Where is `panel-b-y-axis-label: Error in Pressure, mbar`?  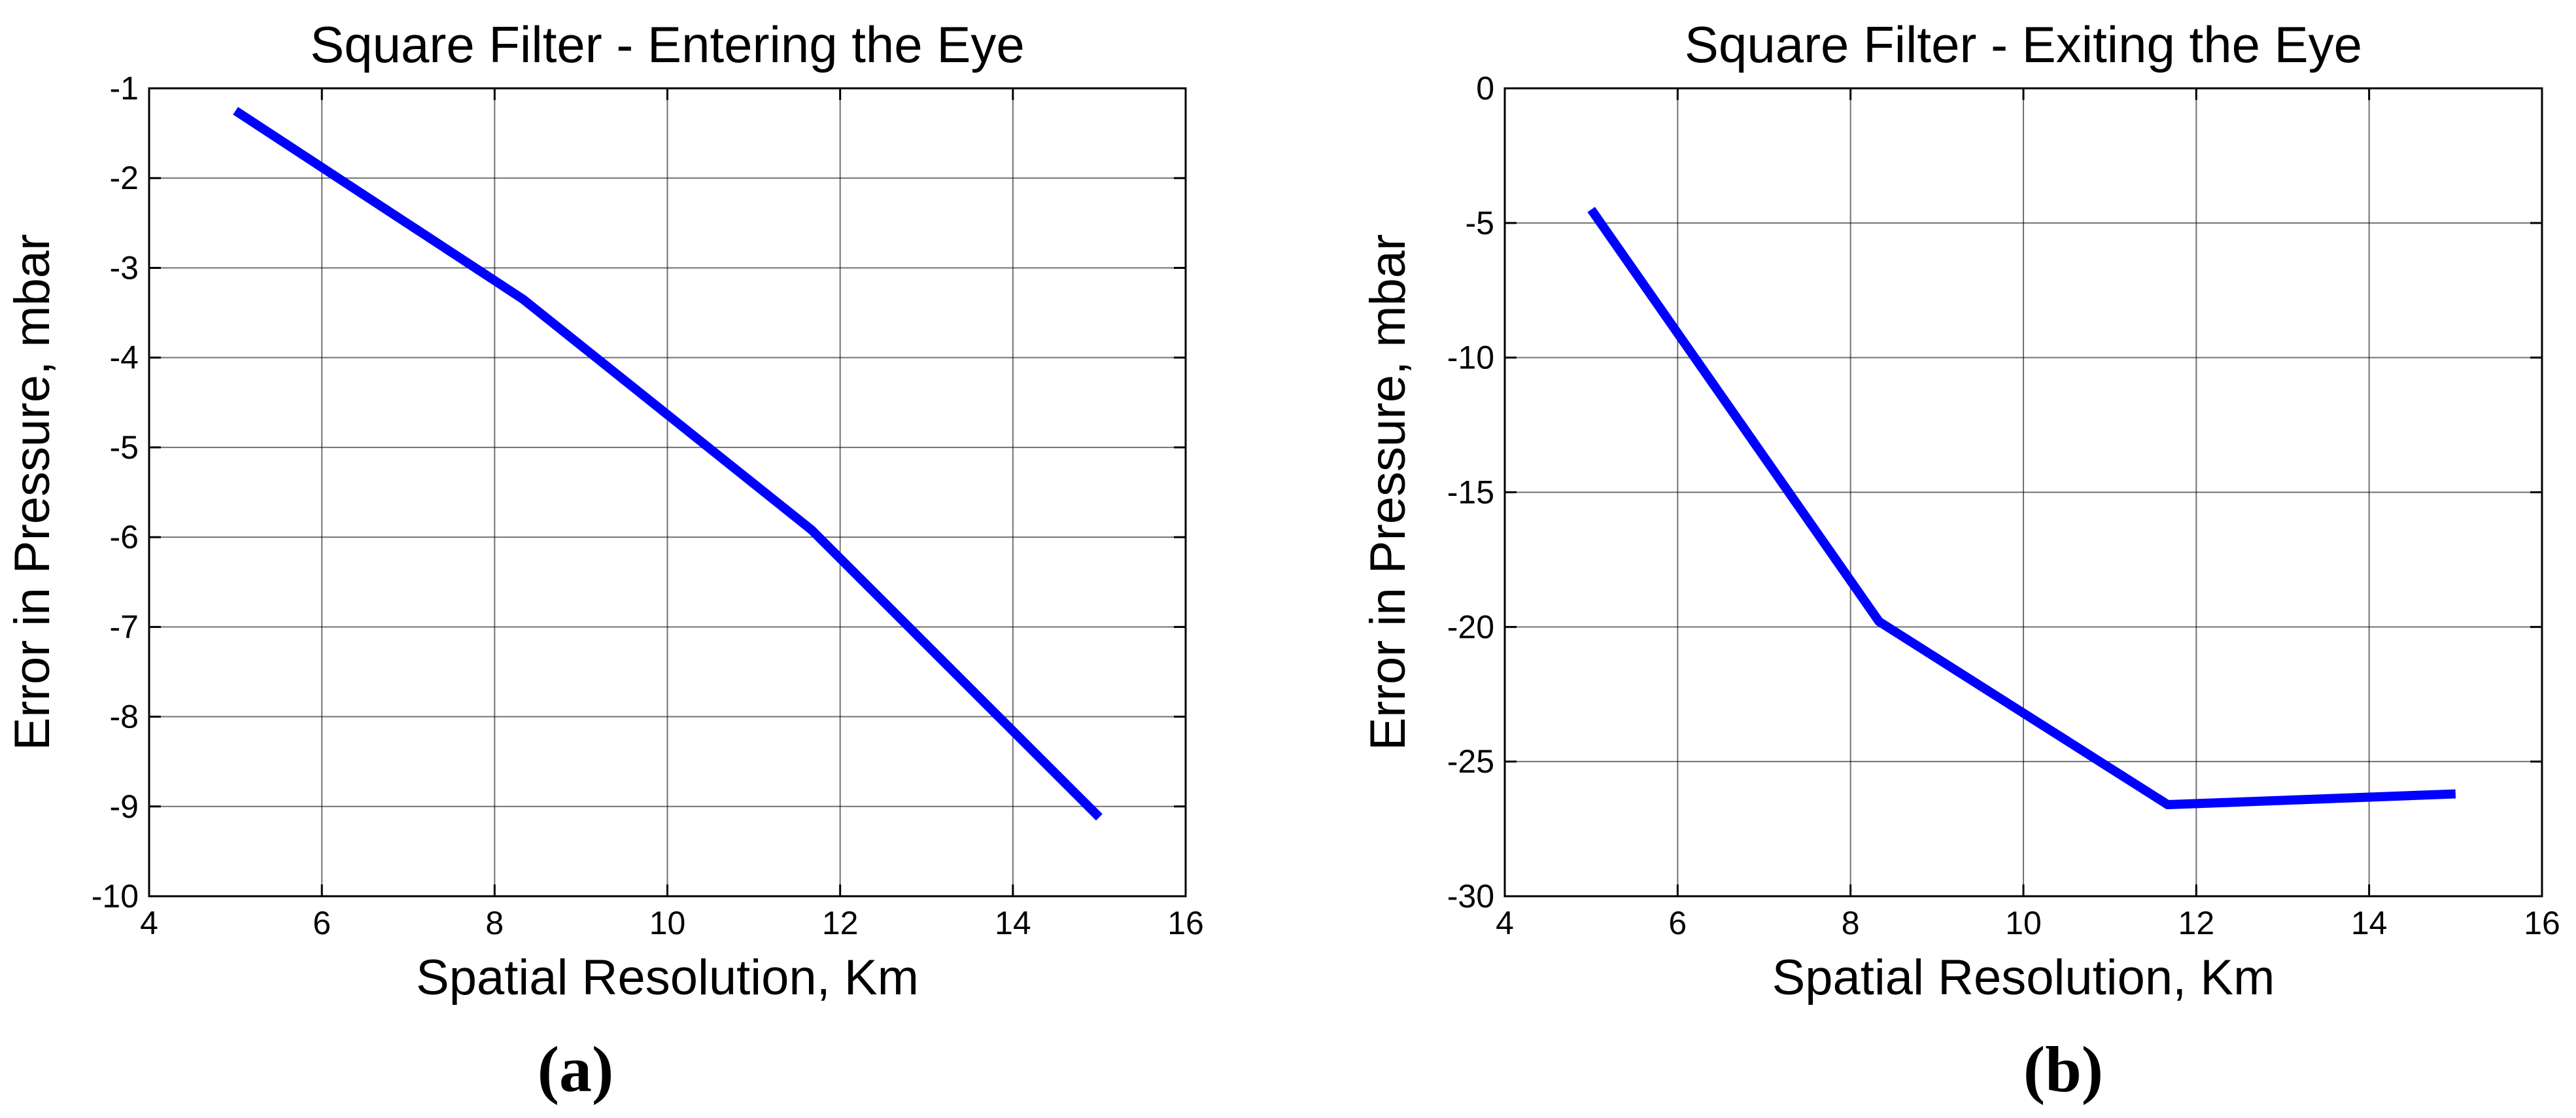 panel-b-y-axis-label: Error in Pressure, mbar is located at coordinates (1388, 492).